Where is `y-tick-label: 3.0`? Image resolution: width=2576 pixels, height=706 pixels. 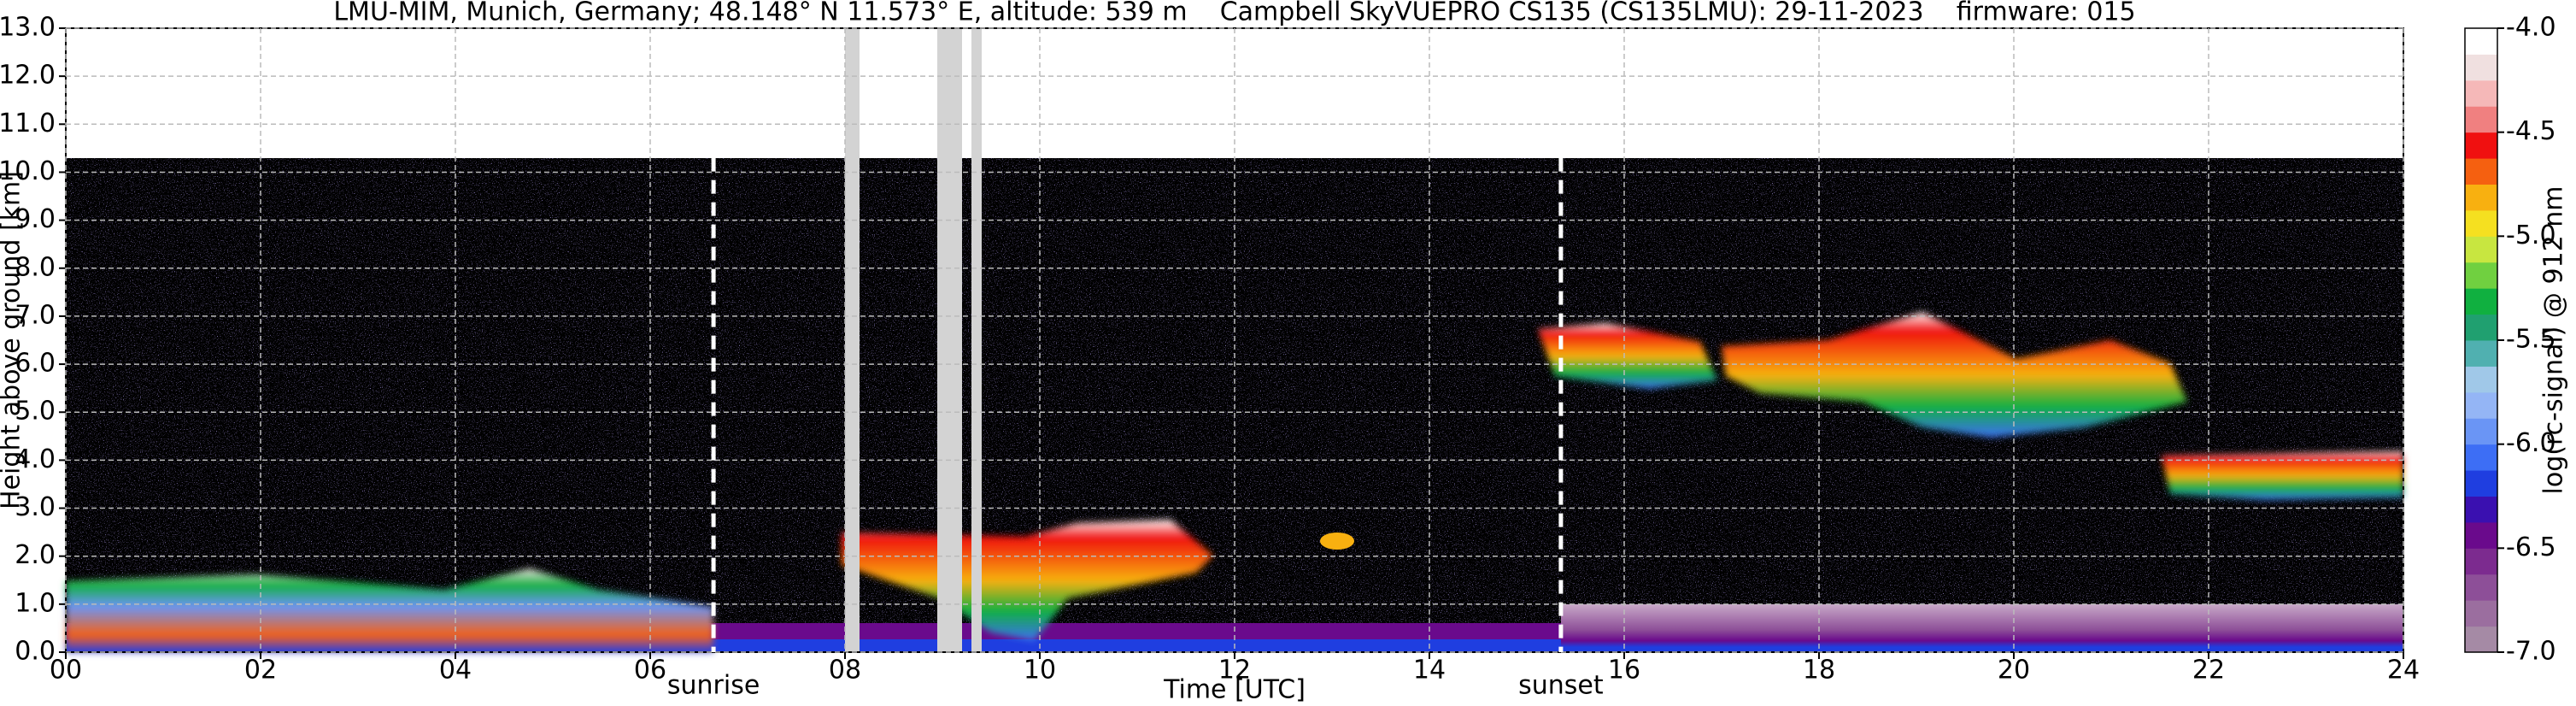 y-tick-label: 3.0 is located at coordinates (35, 507).